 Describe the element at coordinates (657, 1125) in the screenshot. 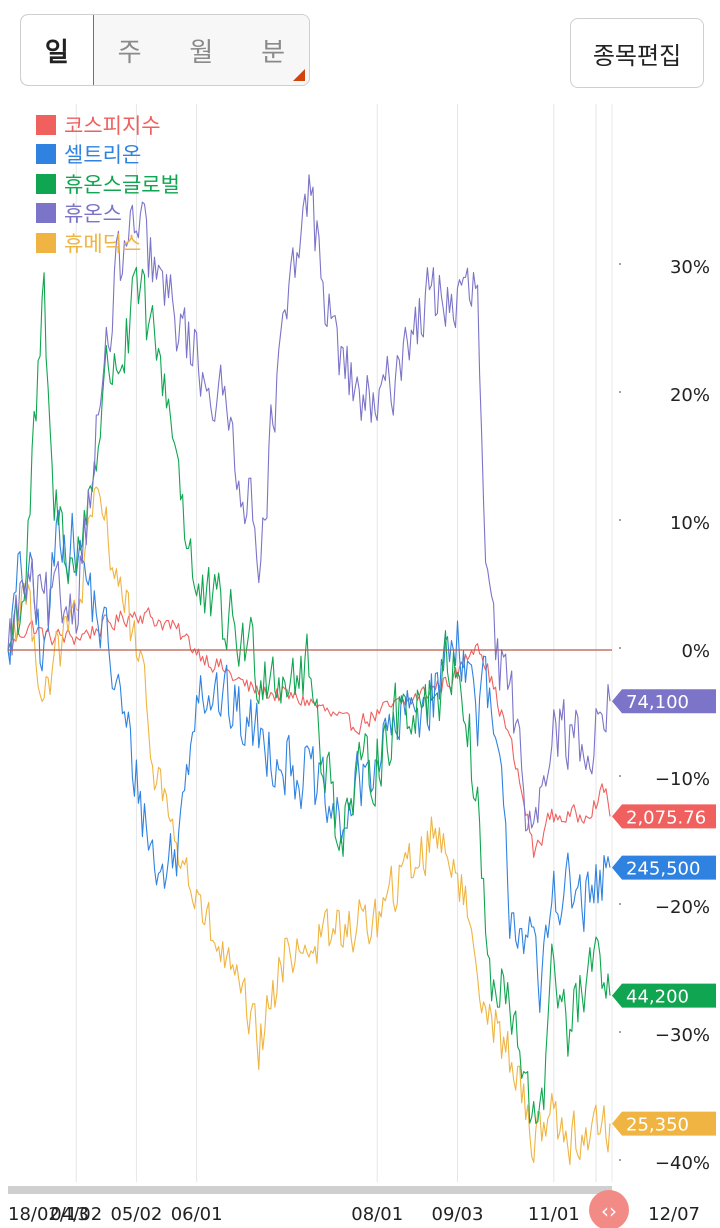

I see `last-value-label-humedix: 25,350` at that location.